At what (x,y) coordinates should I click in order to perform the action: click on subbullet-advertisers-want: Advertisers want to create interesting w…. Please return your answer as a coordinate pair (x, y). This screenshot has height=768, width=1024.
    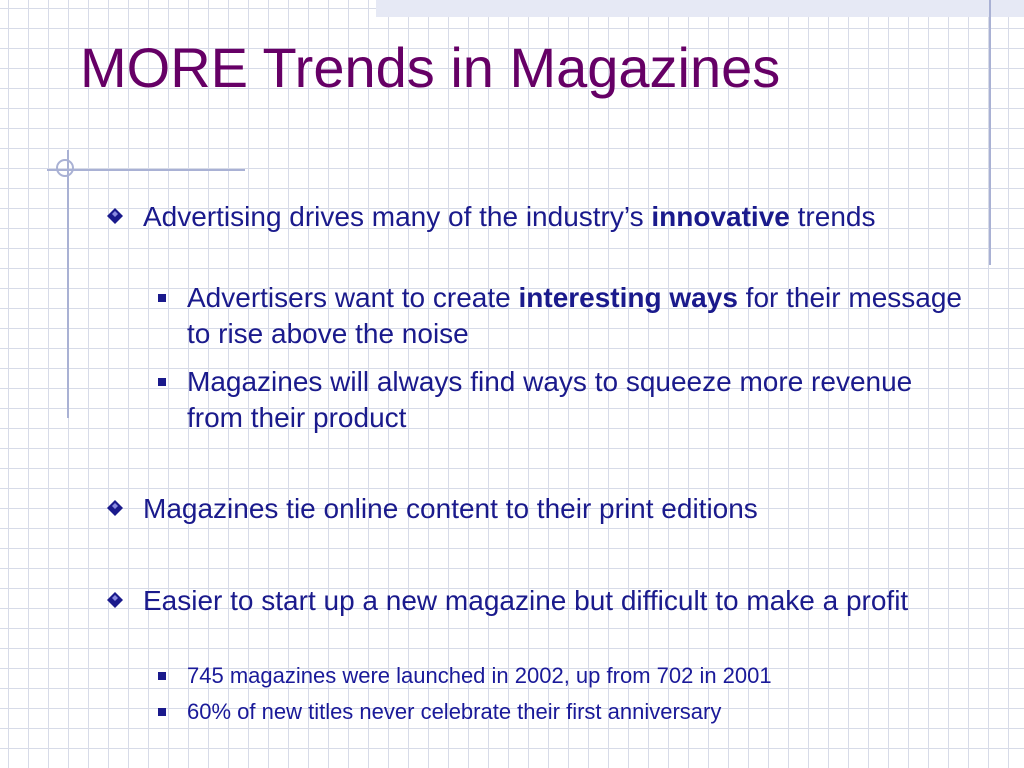
    Looking at the image, I should click on (562, 316).